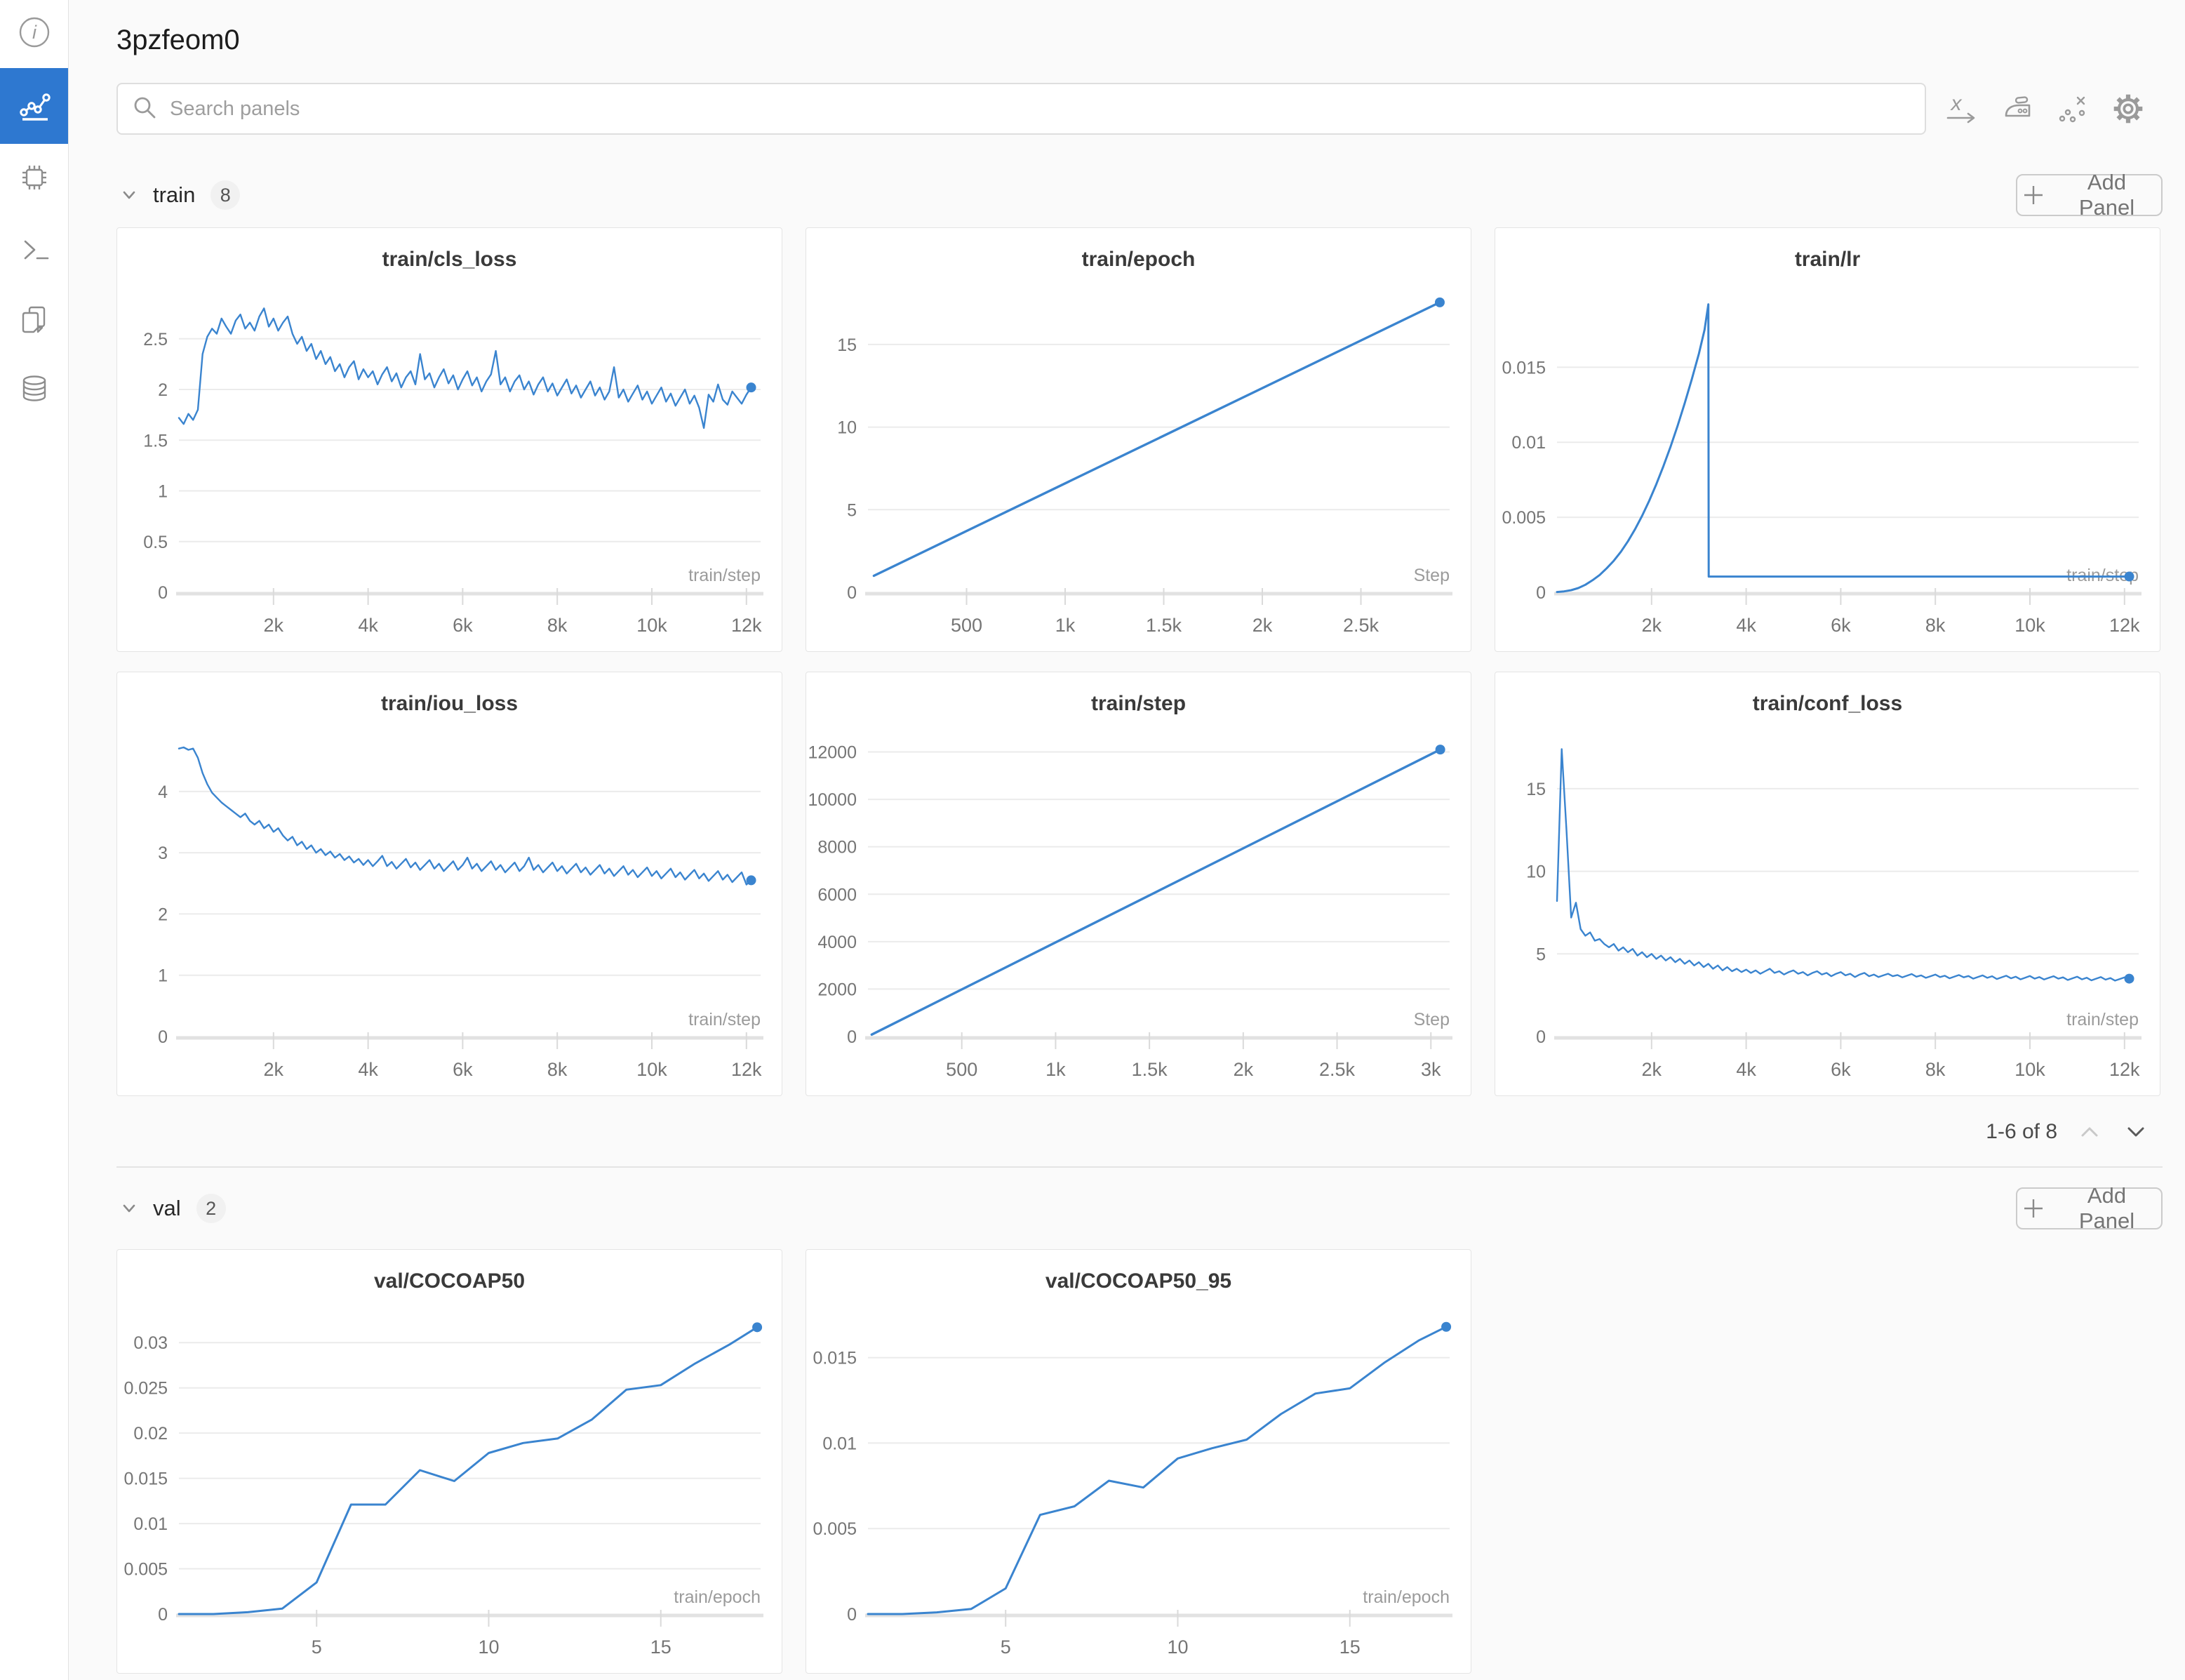  I want to click on svg-text: 3k, so click(1431, 1069).